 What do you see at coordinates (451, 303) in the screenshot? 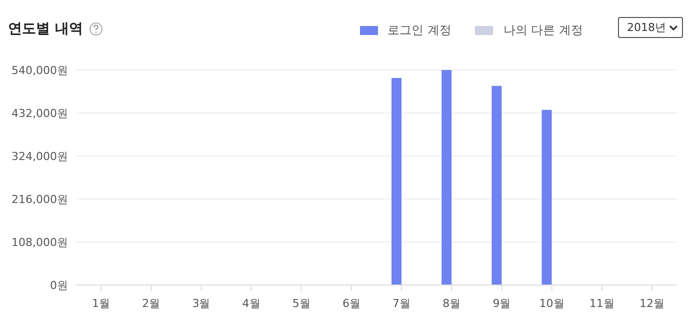
I see `x-tick-label: 8월` at bounding box center [451, 303].